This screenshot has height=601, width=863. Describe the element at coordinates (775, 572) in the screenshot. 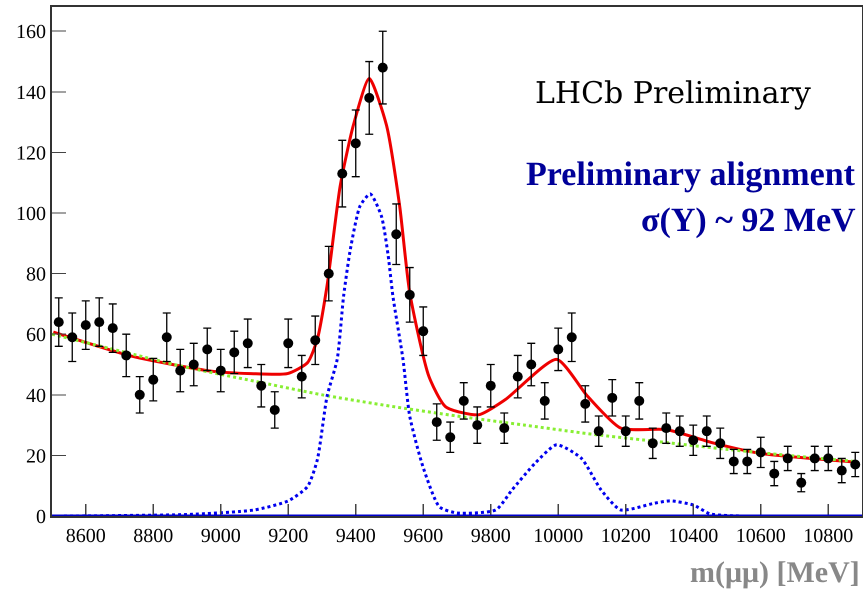

I see `x-axis-title: m(μμ) [MeV]` at that location.